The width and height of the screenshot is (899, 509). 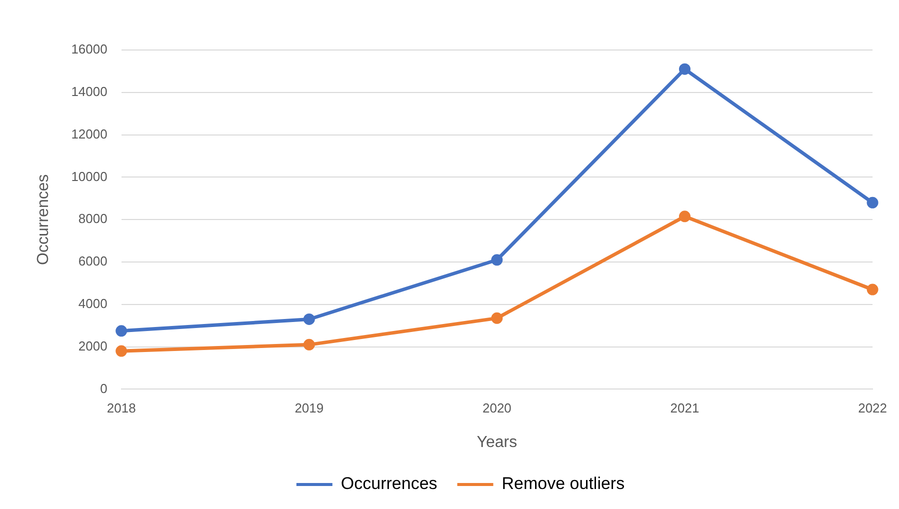 I want to click on y-tick-label: 10000, so click(x=89, y=176).